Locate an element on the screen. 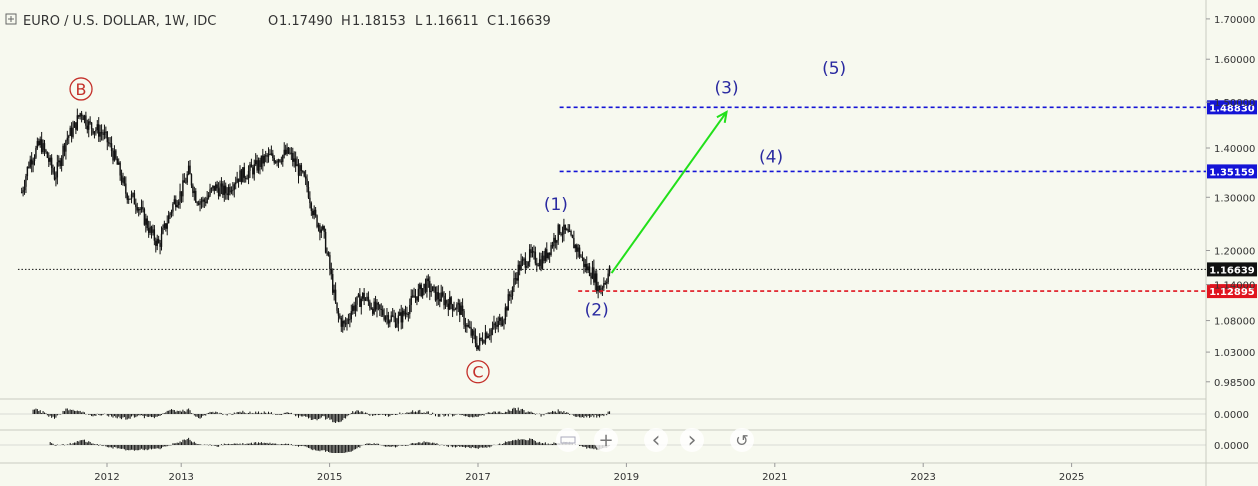  level-price-label: 1.48830 is located at coordinates (1232, 108).